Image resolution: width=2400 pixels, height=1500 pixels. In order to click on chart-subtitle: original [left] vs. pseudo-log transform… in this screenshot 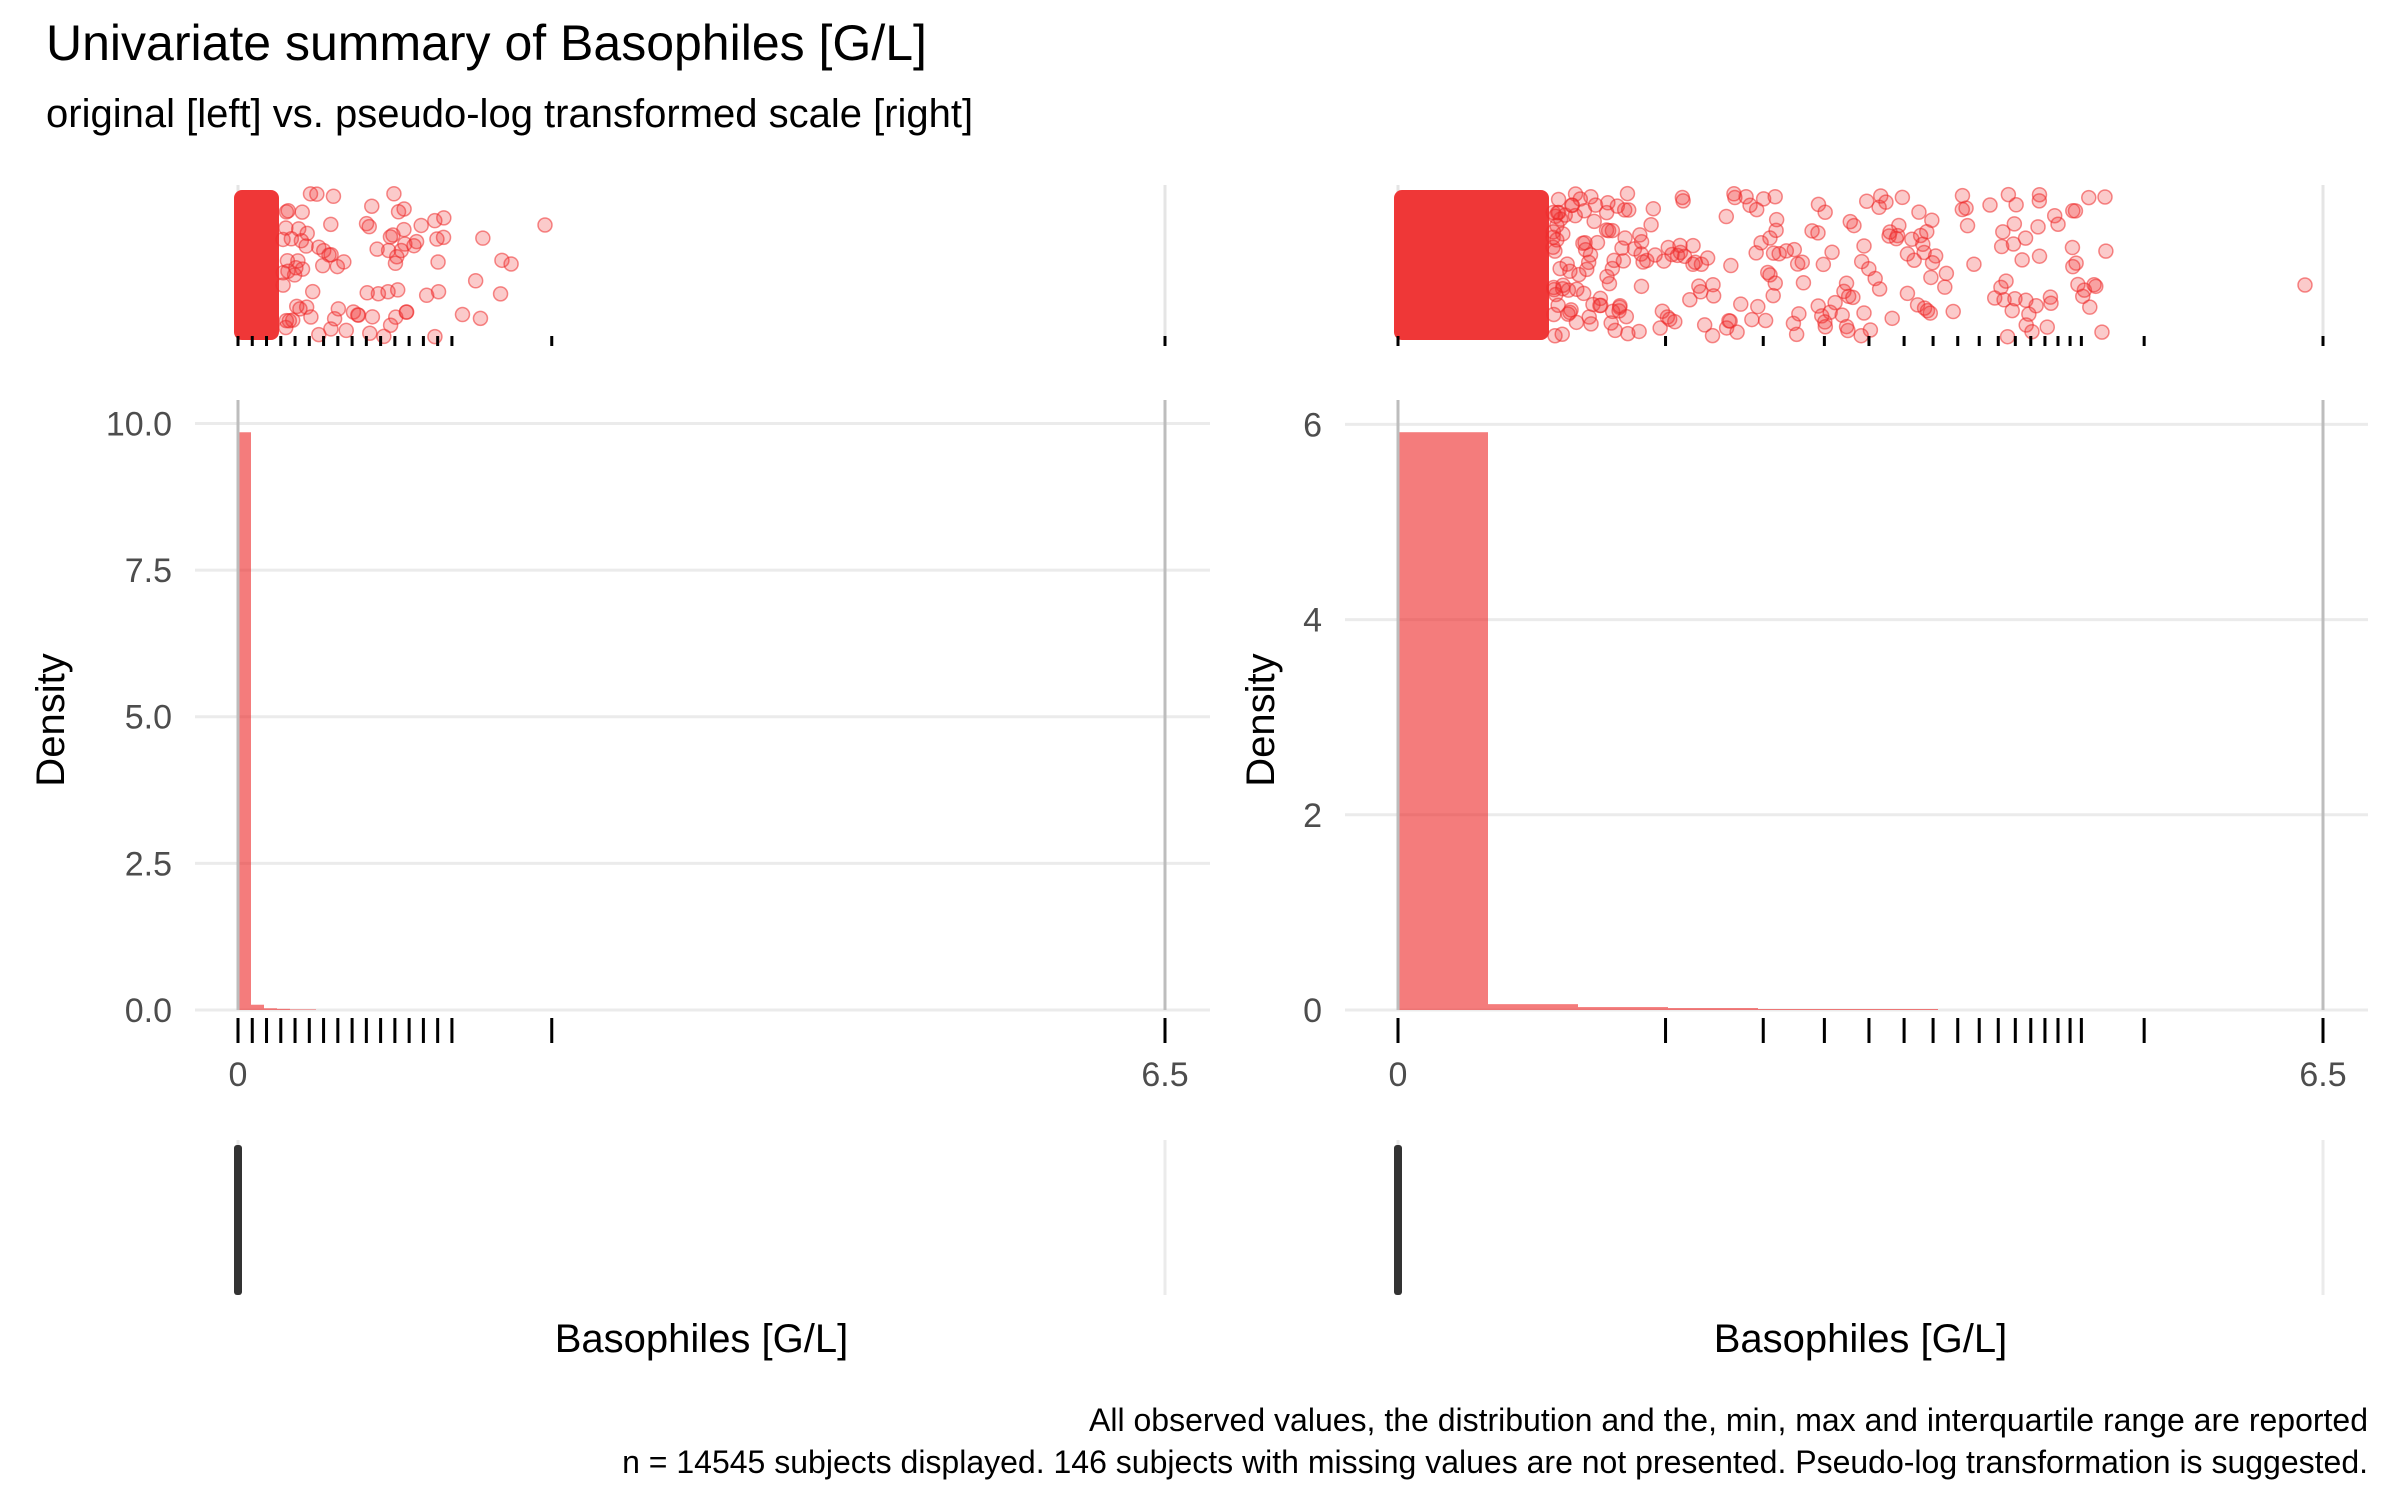, I will do `click(510, 114)`.